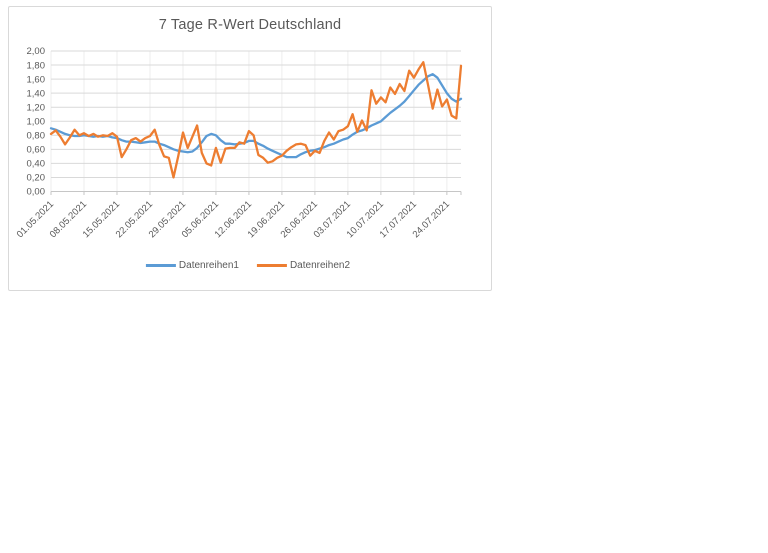  I want to click on y-axis-label: 1,40, so click(36, 93).